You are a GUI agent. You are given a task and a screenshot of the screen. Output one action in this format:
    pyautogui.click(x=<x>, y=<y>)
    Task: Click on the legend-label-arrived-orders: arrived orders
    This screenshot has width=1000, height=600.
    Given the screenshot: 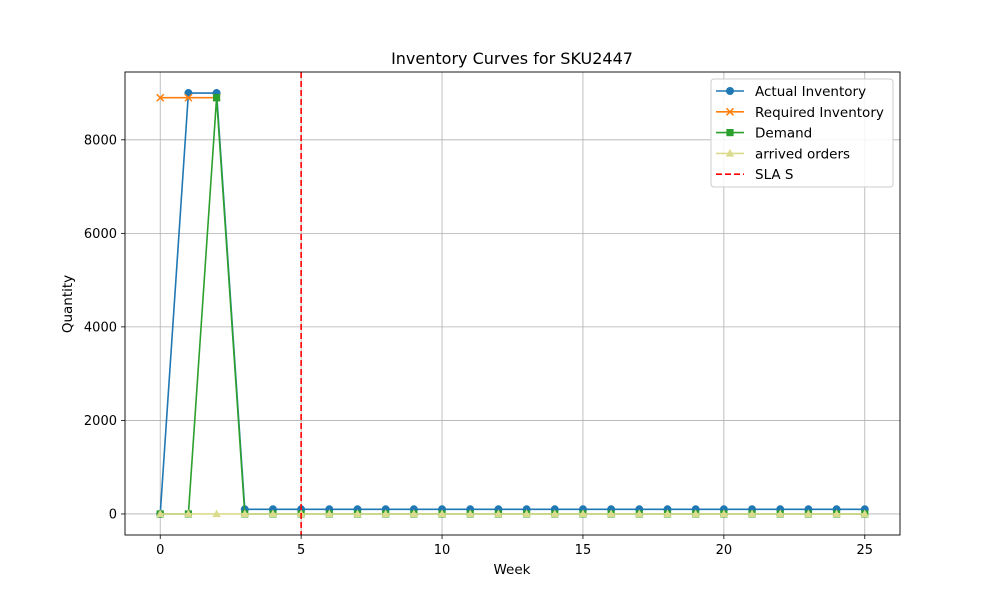 What is the action you would take?
    pyautogui.click(x=802, y=154)
    